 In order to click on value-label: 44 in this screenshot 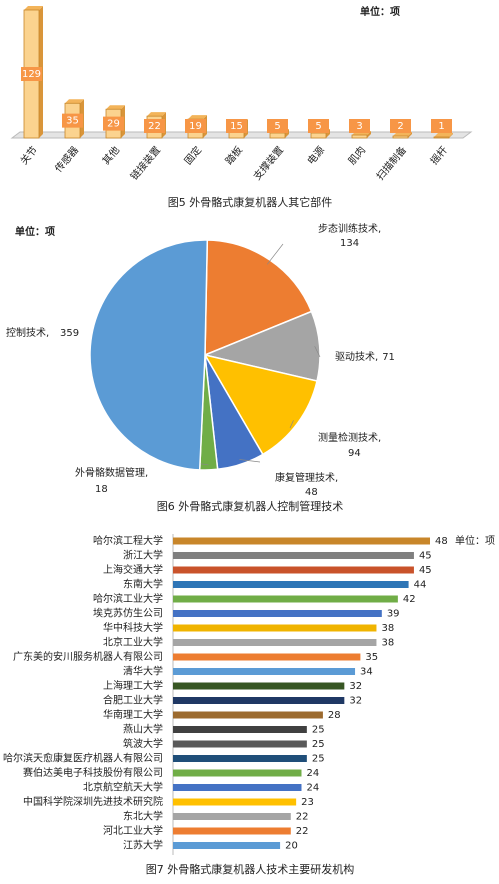, I will do `click(420, 585)`.